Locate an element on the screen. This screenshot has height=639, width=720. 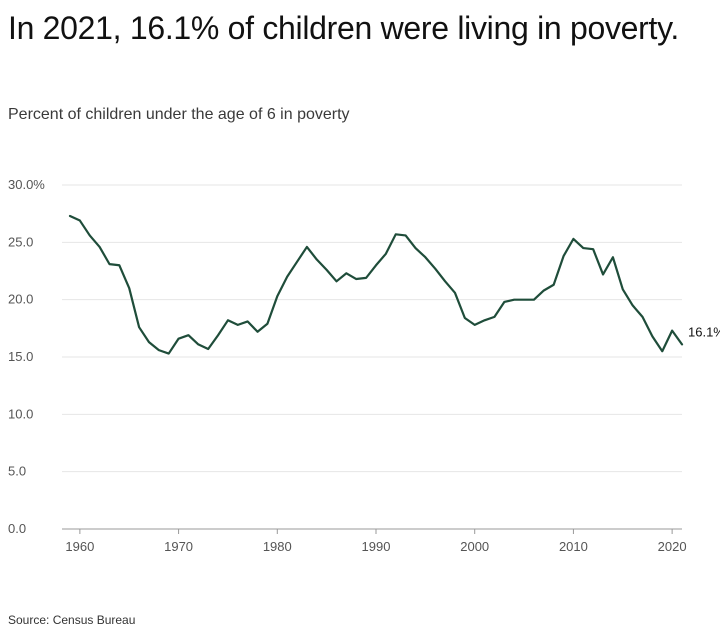
x-tick-label: 2000 is located at coordinates (474, 546).